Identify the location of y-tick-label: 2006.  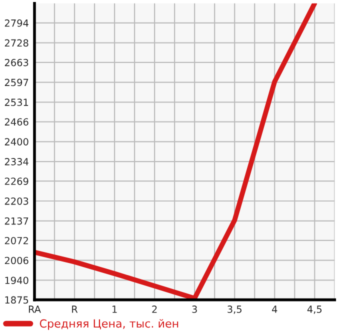
(16, 260).